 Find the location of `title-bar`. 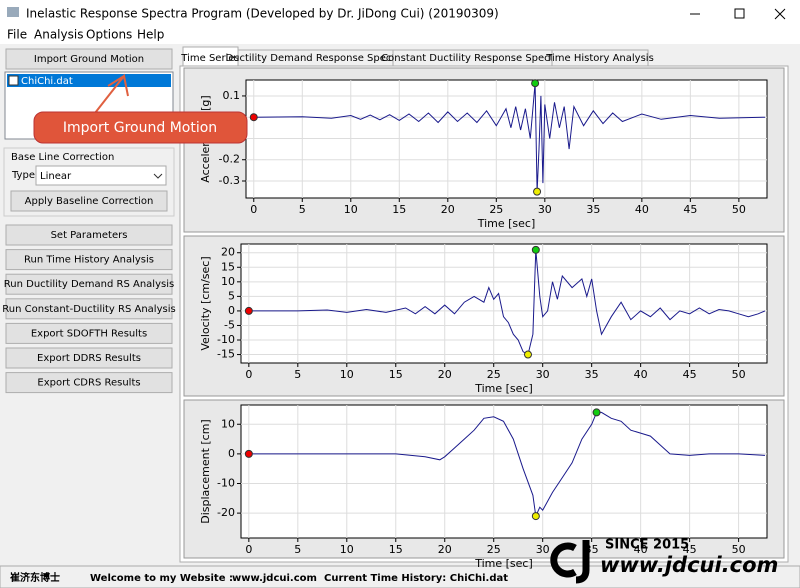

title-bar is located at coordinates (400, 13).